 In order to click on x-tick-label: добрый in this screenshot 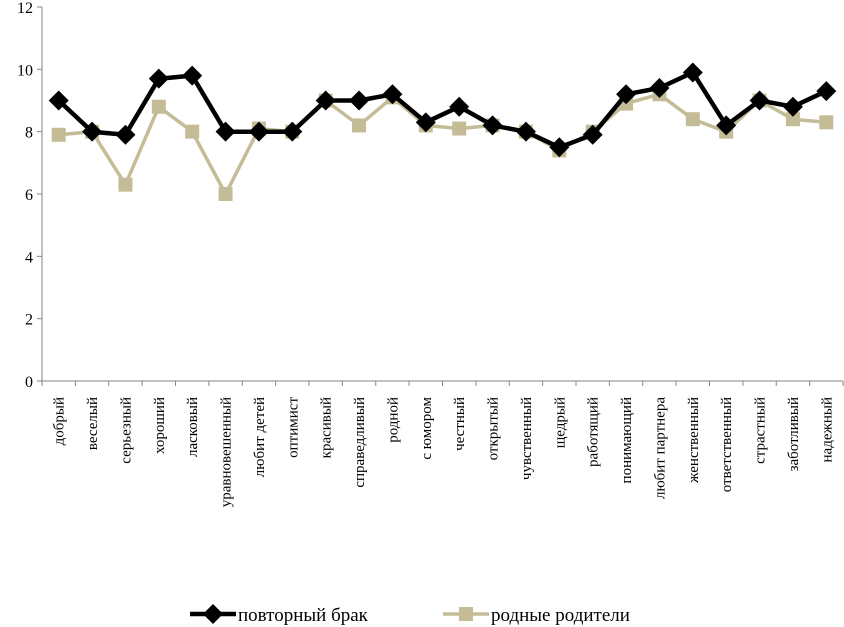, I will do `click(60, 421)`.